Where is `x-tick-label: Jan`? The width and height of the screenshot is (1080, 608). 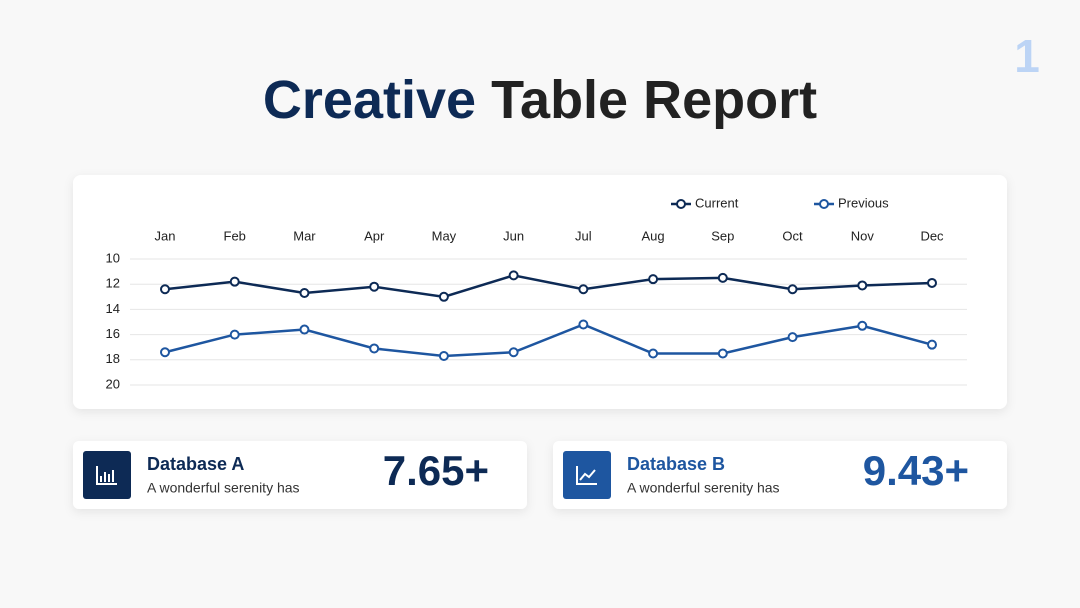 x-tick-label: Jan is located at coordinates (165, 235).